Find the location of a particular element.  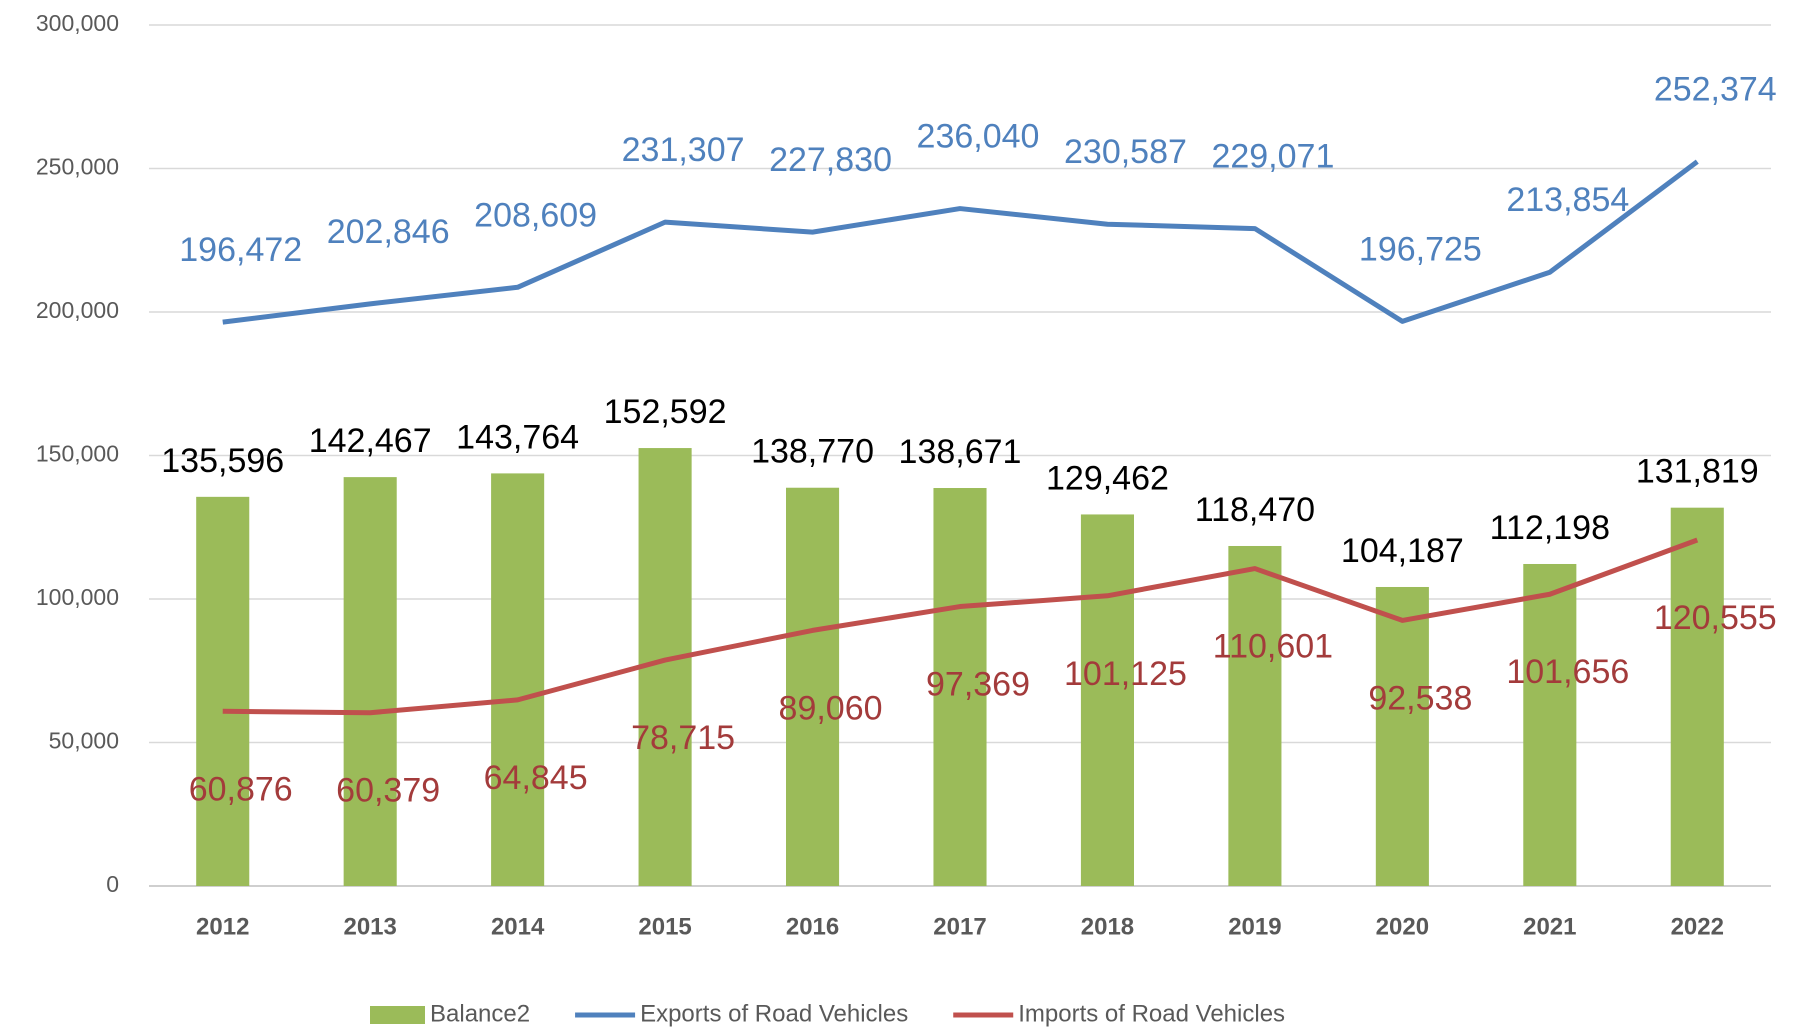

legend-swatch is located at coordinates (397, 1015).